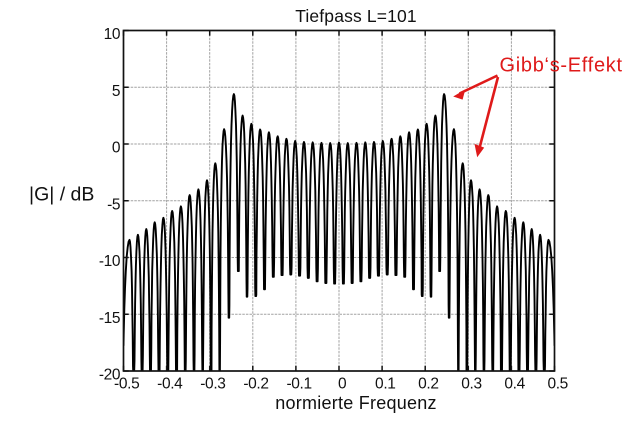 Image resolution: width=630 pixels, height=422 pixels. Describe the element at coordinates (561, 66) in the screenshot. I see `svg-text: Gibb‘s-Effekt` at that location.